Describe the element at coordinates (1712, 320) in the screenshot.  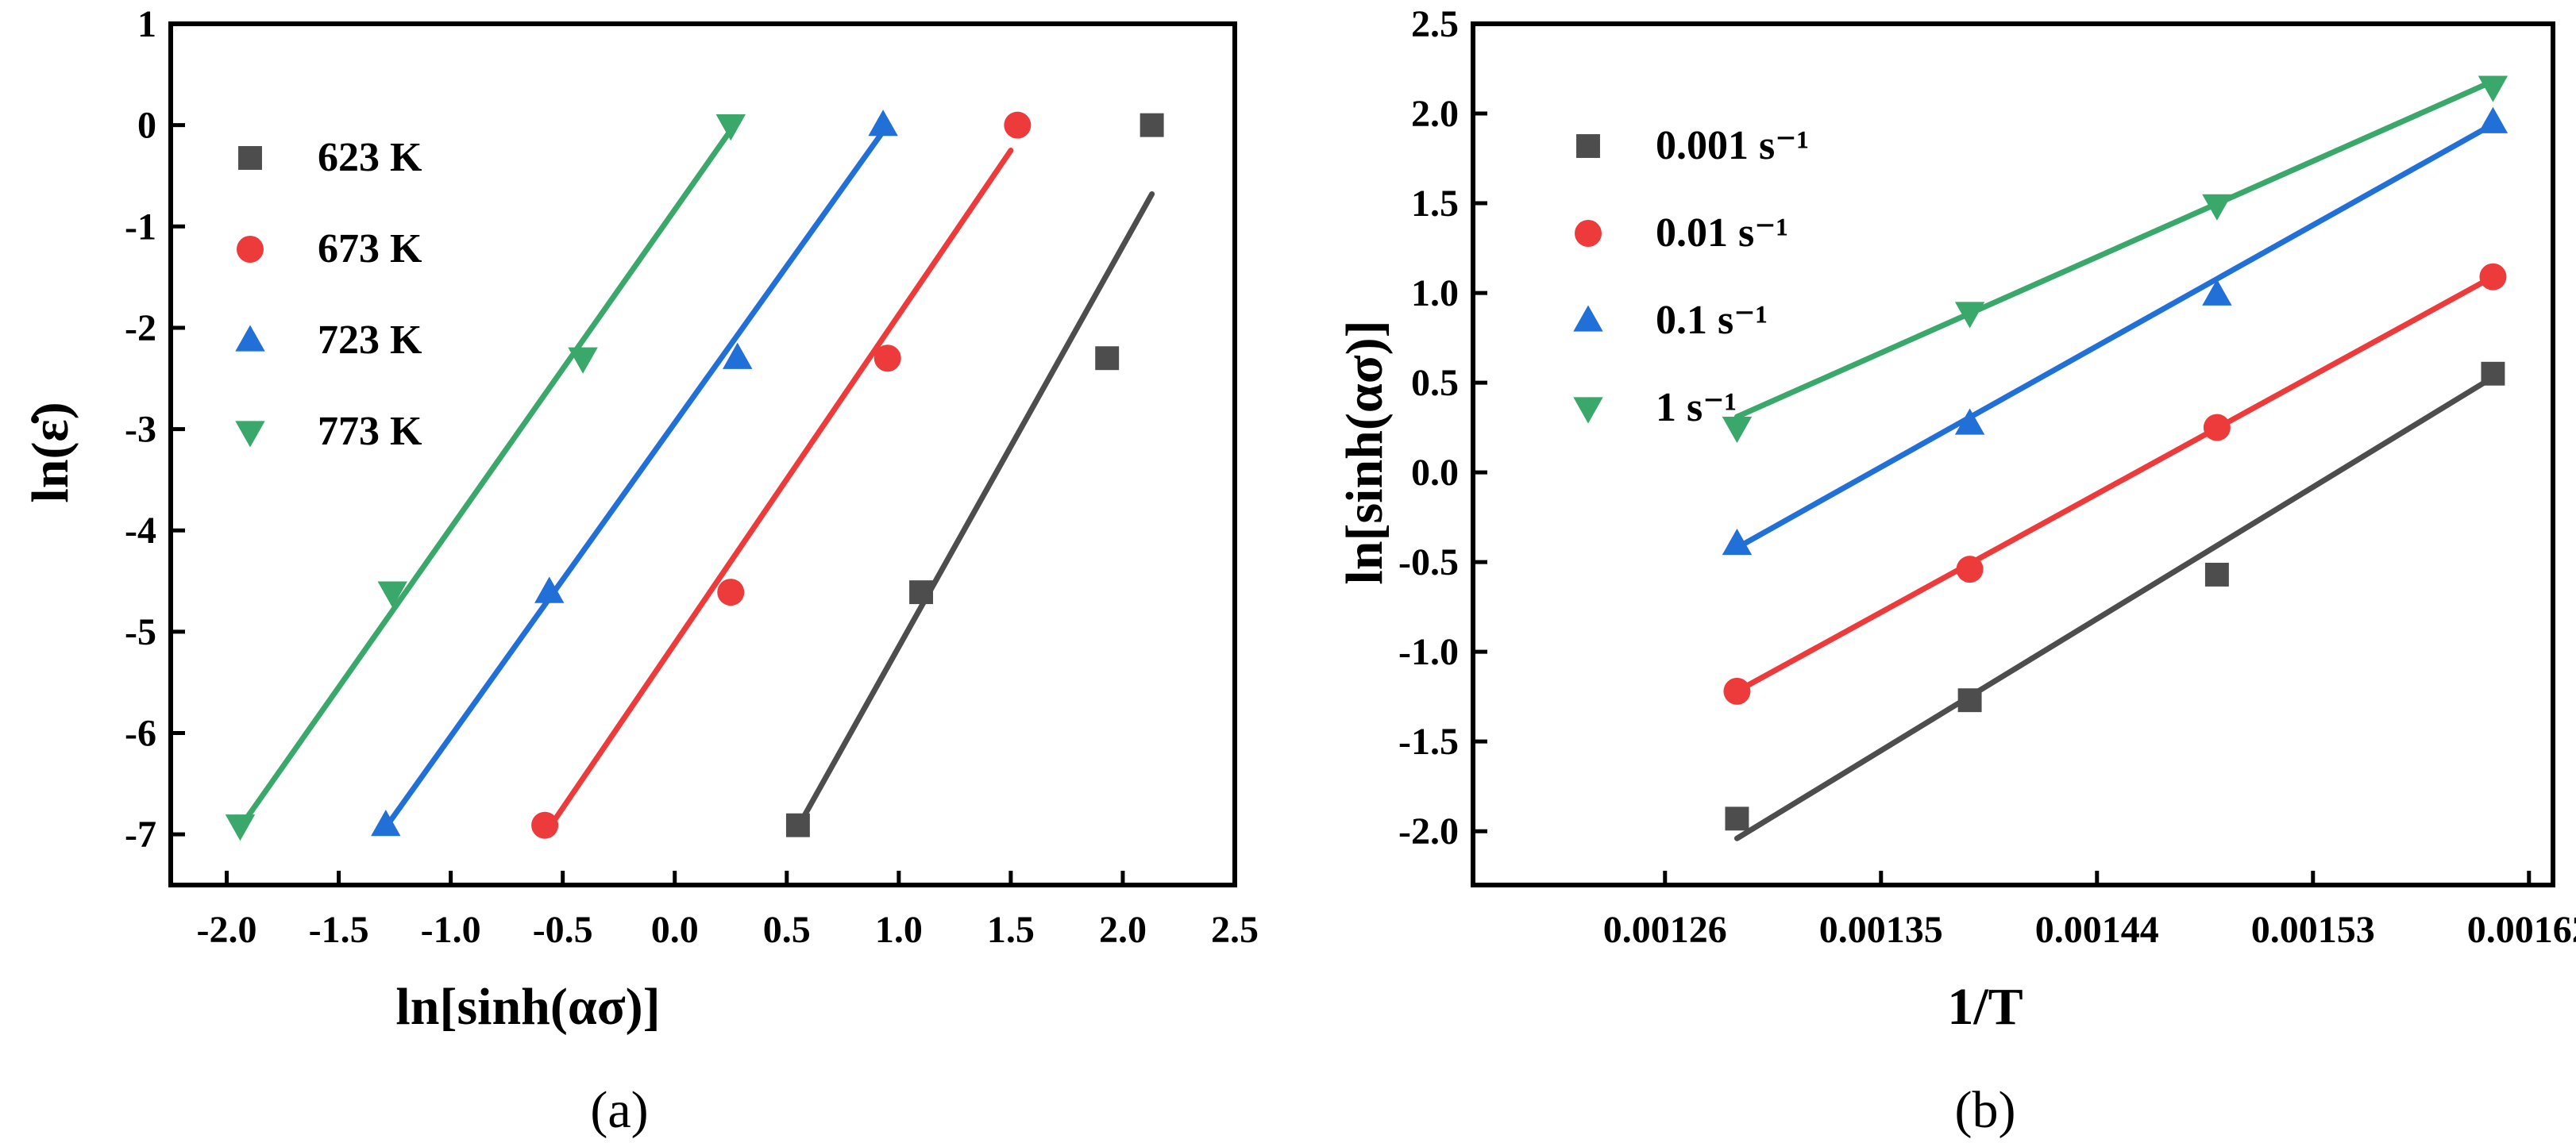
I see `legend-label: 0.1 s⁻¹` at that location.